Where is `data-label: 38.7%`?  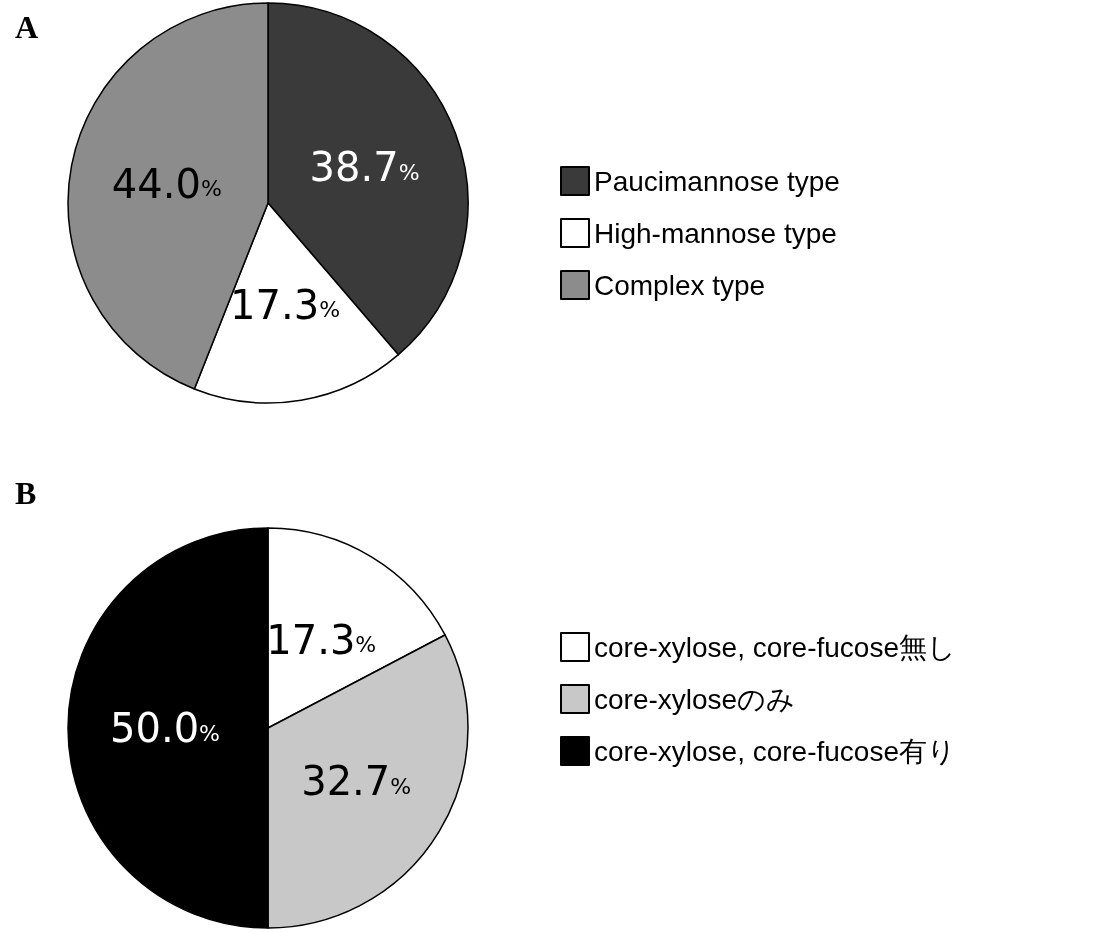
data-label: 38.7% is located at coordinates (364, 167).